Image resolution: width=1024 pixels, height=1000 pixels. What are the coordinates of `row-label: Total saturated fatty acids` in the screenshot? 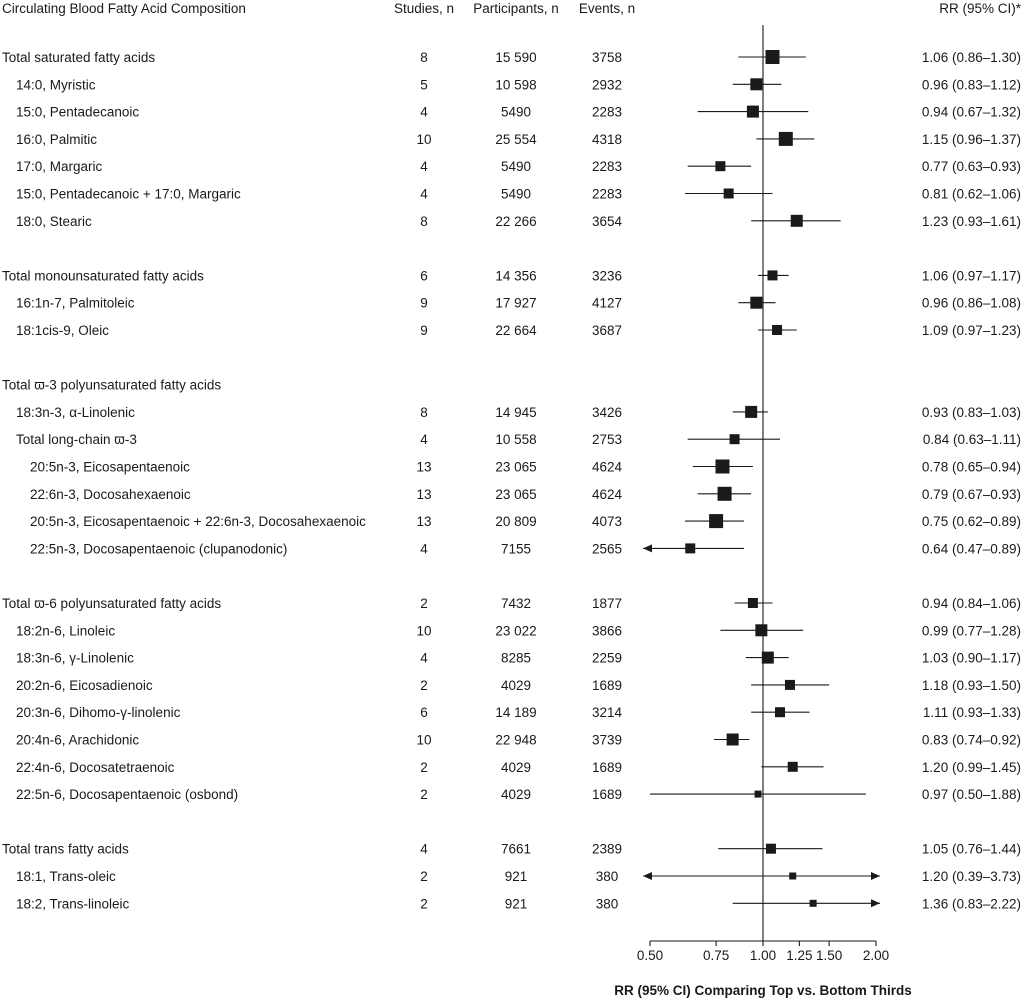 It's located at (78, 57).